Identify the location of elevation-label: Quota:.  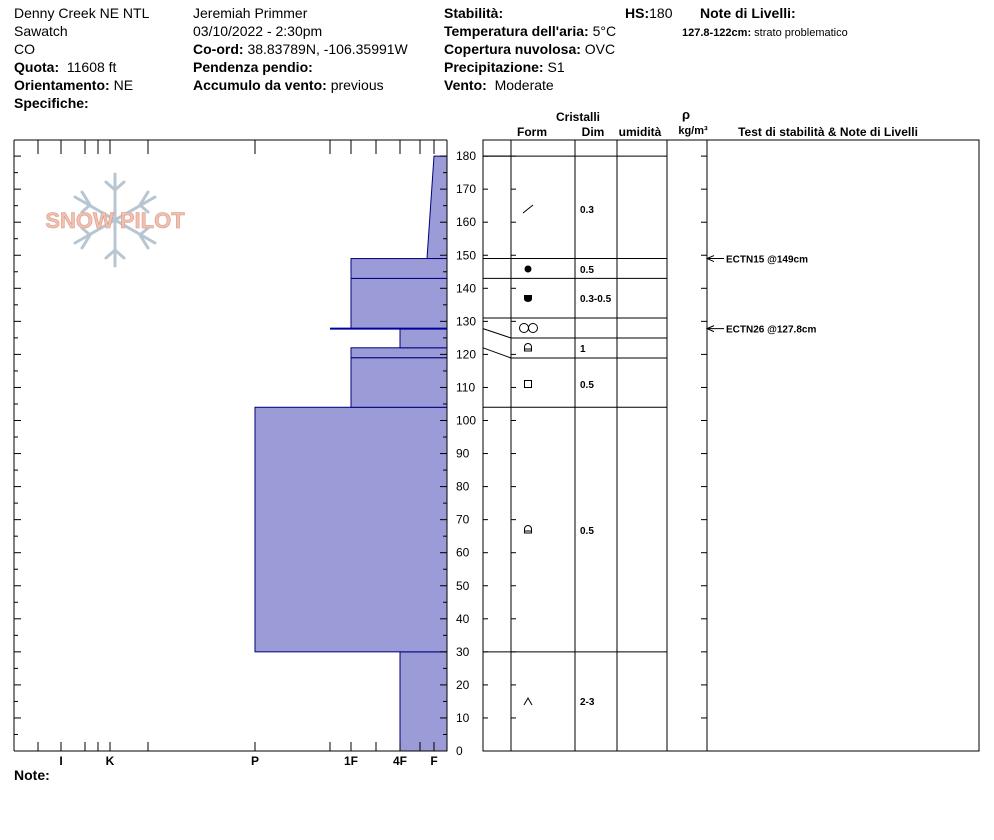
(37, 67).